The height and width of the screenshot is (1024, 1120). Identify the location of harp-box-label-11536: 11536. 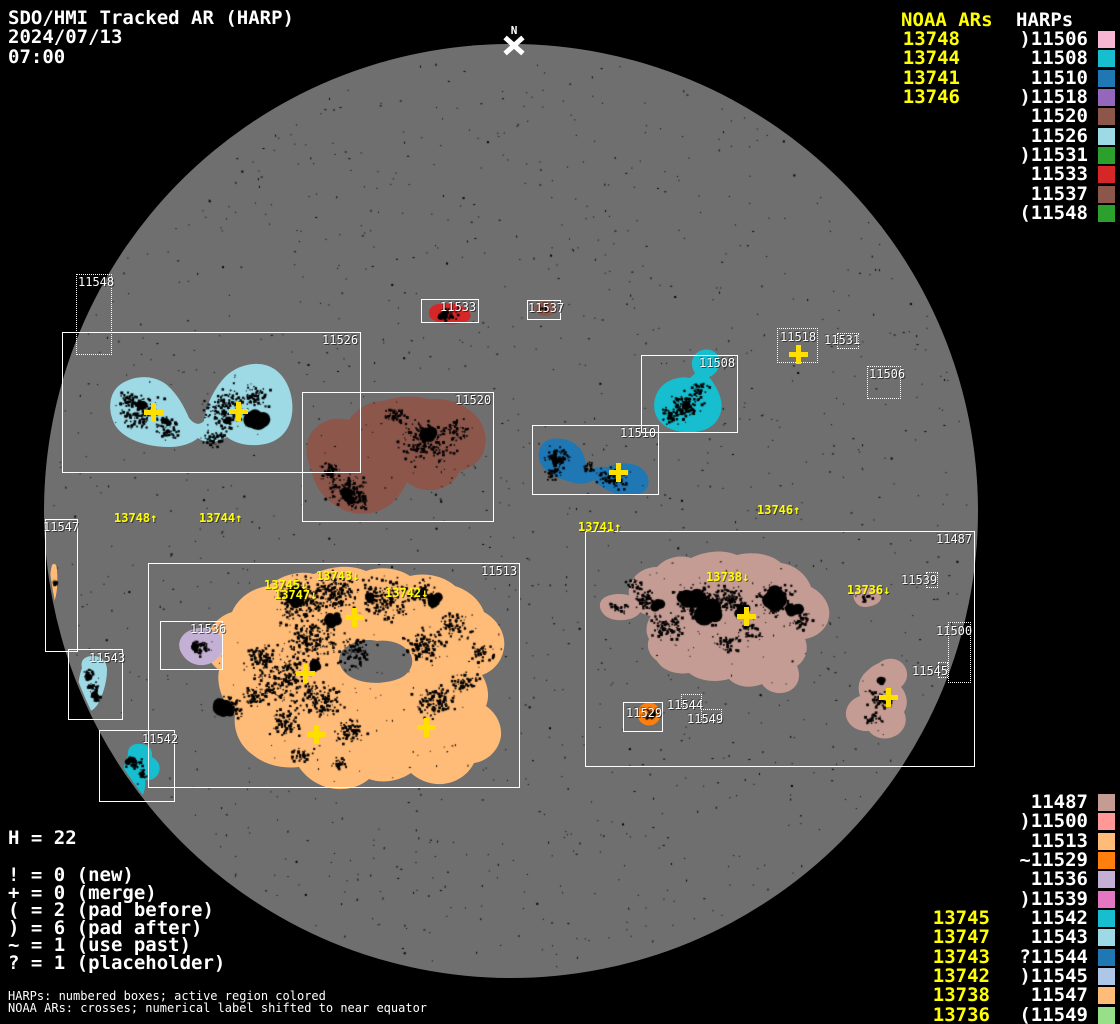
(208, 629).